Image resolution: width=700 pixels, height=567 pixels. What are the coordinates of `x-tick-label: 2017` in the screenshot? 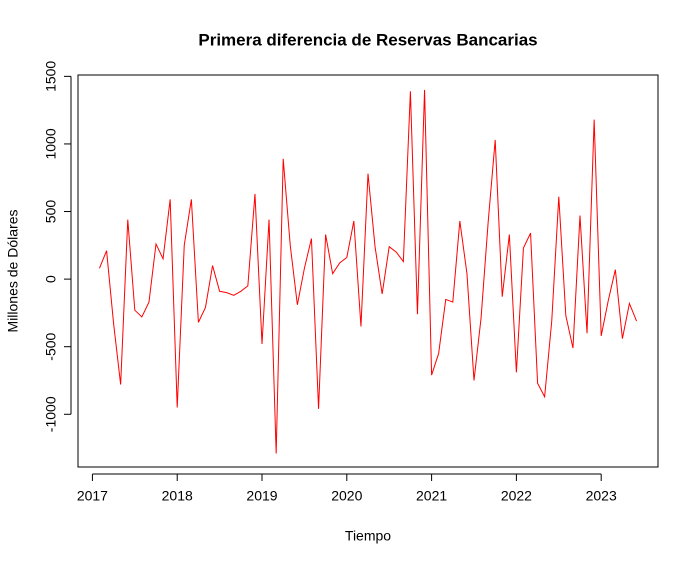 It's located at (92, 496).